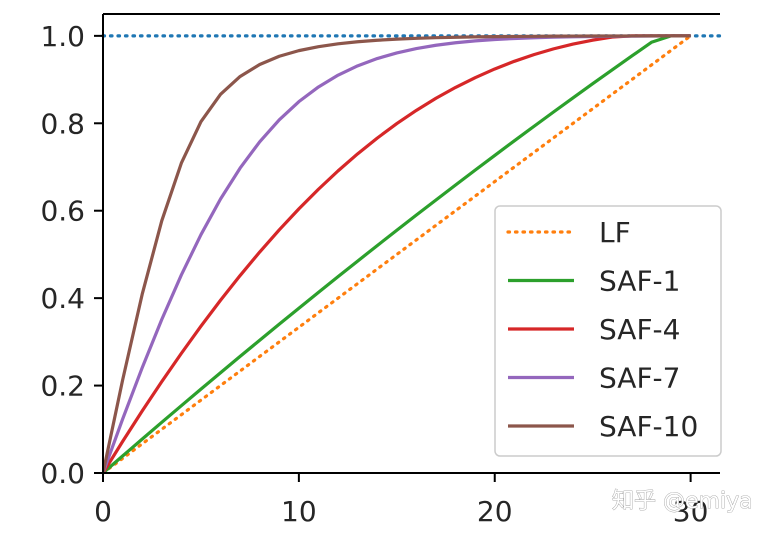 This screenshot has height=533, width=775. Describe the element at coordinates (691, 511) in the screenshot. I see `x-tick-label: 30` at that location.